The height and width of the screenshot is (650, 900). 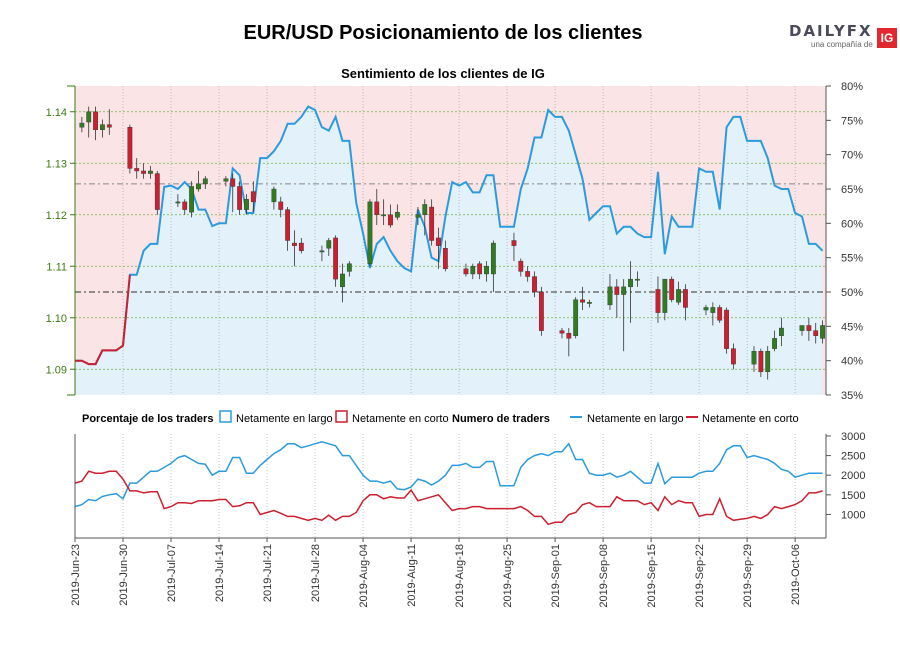 I want to click on date-tick-label: 2019-Aug-11, so click(x=412, y=575).